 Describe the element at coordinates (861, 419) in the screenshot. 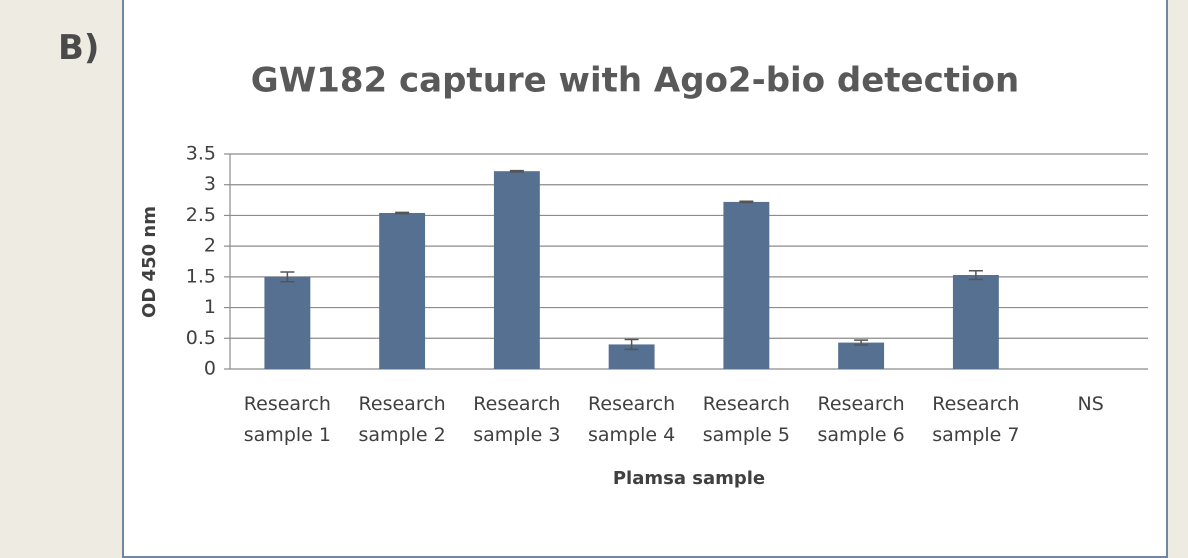

I see `x-tick-label: Research sample 6` at that location.